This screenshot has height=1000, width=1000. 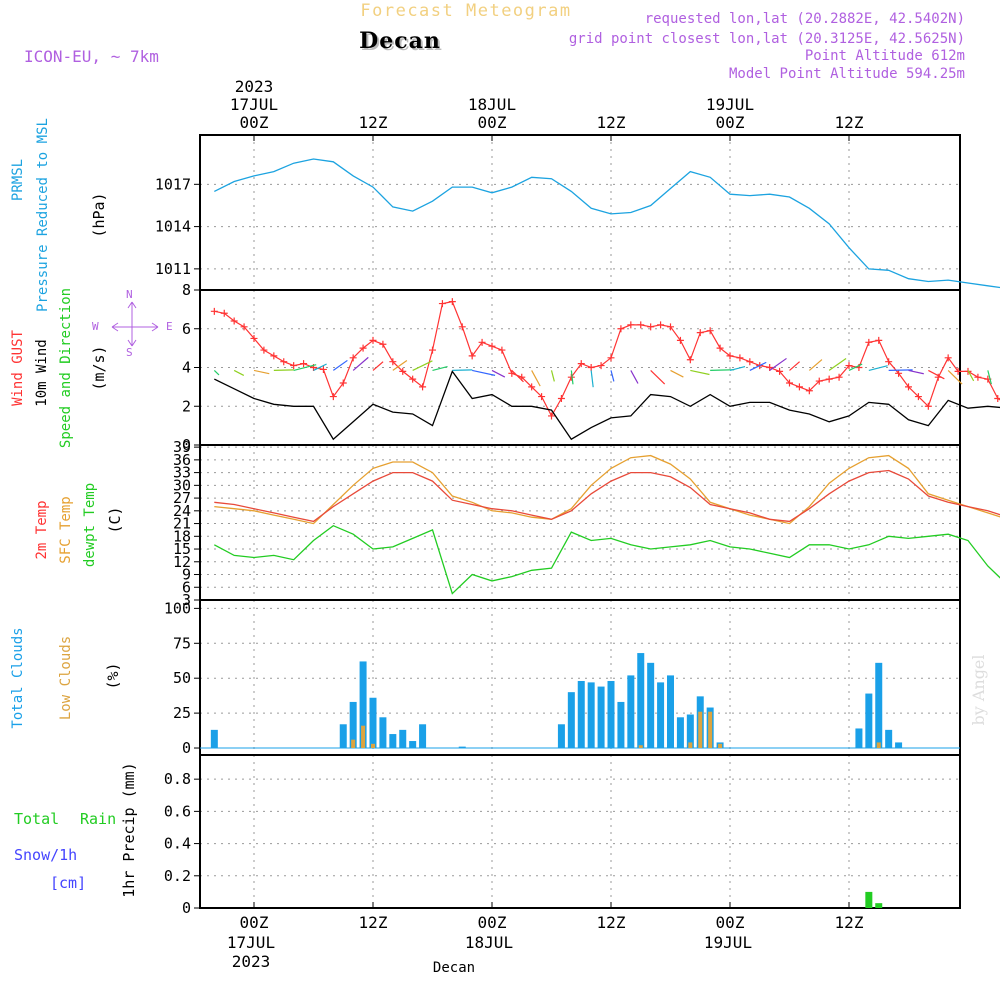 I want to click on top-hour-label-3: 00Z, so click(x=492, y=122).